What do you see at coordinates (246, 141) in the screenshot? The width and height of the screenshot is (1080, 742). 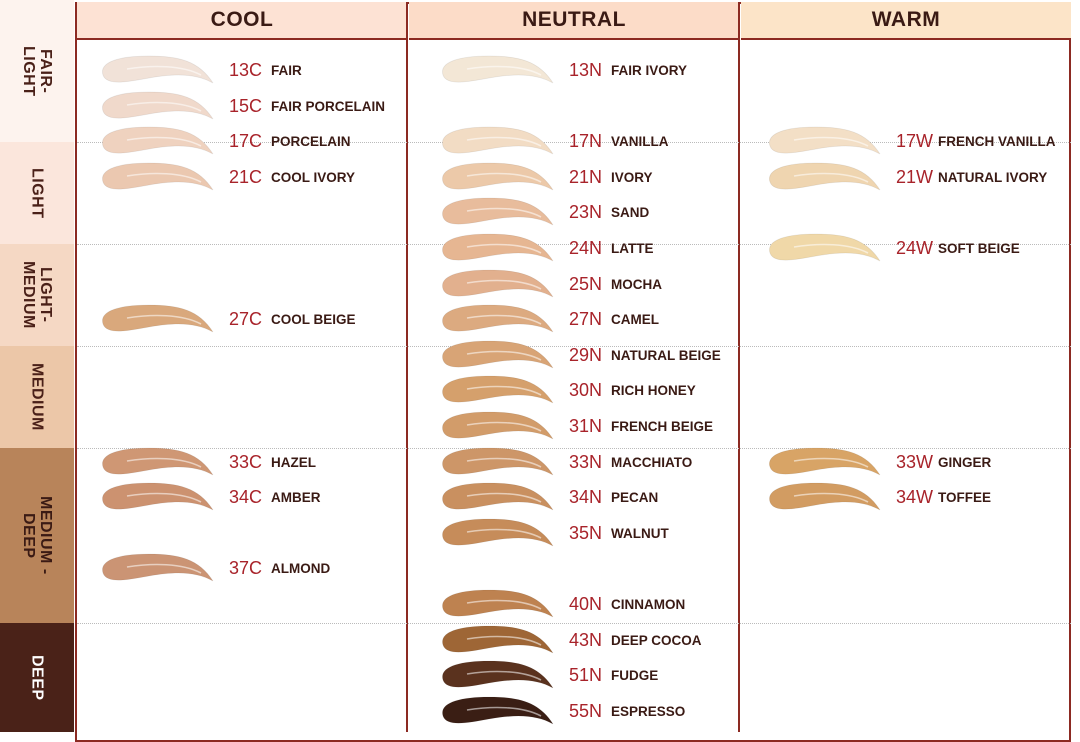 I see `shade-code: 17C` at bounding box center [246, 141].